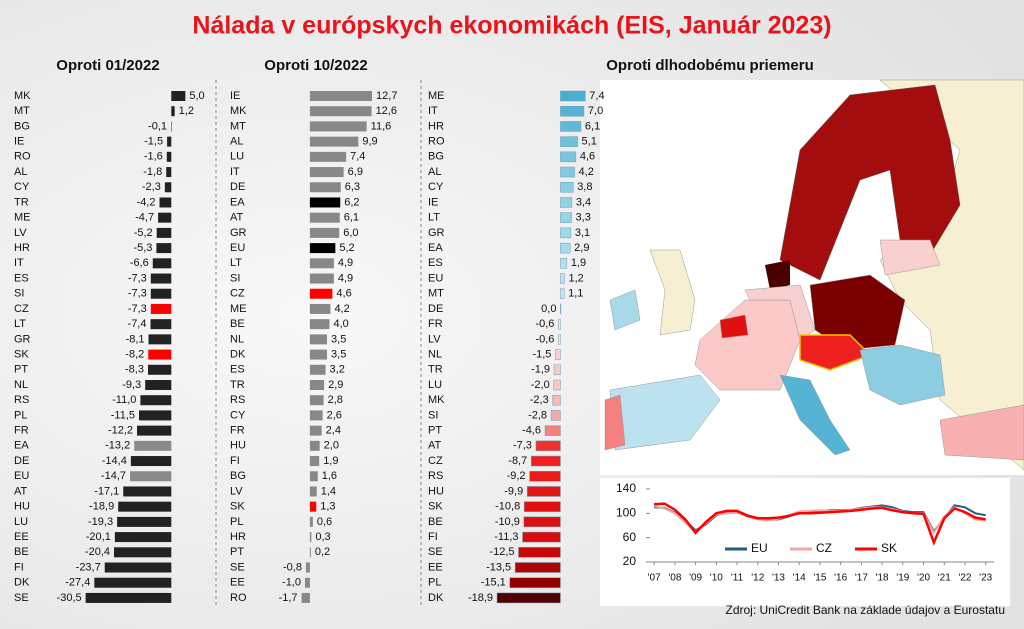 This screenshot has width=1024, height=629. Describe the element at coordinates (328, 491) in the screenshot. I see `value-label: 1,4` at that location.